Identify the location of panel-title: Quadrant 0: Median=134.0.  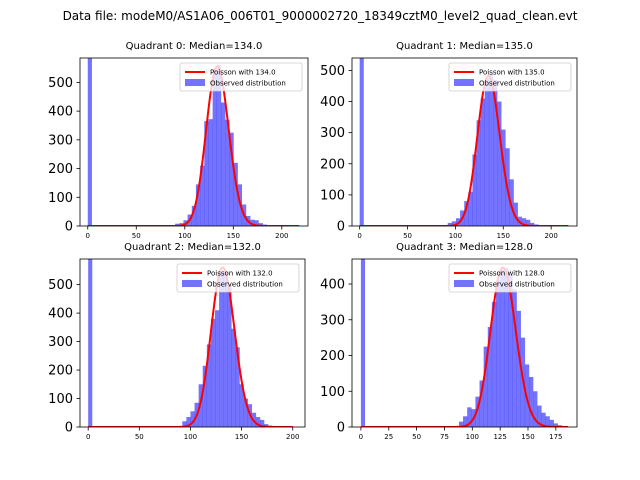
(194, 46).